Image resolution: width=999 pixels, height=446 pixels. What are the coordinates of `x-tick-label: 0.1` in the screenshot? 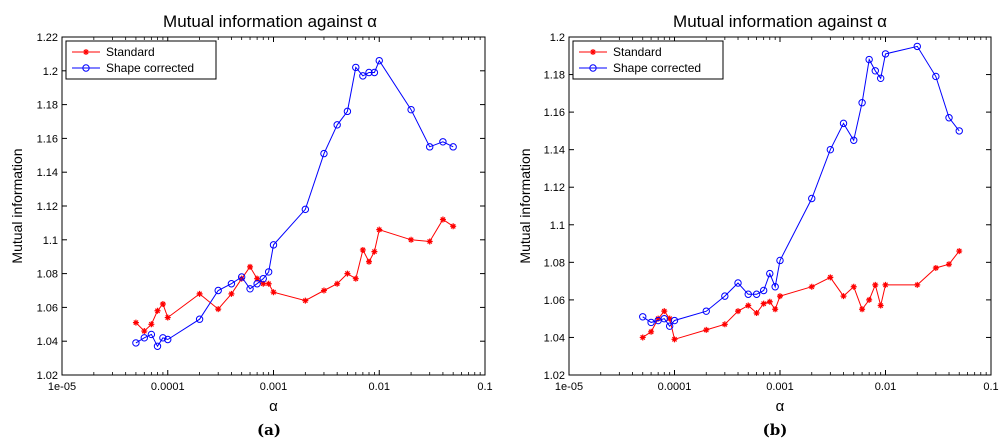 It's located at (484, 387).